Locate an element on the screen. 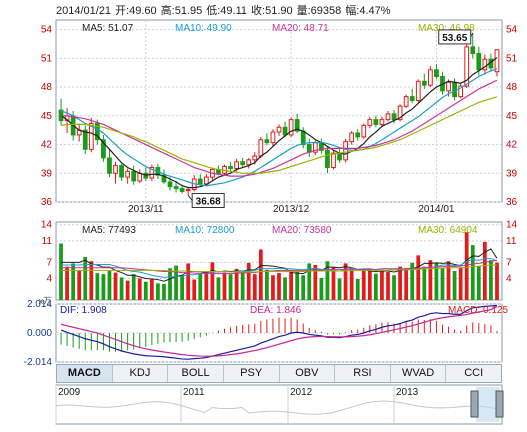  volume-tick-label-right: 14 is located at coordinates (512, 225).